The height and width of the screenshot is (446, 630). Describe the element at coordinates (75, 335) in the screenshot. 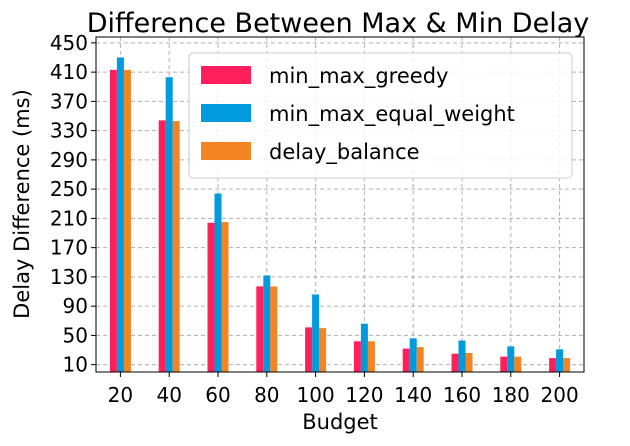

I see `y-tick-label: 50` at that location.